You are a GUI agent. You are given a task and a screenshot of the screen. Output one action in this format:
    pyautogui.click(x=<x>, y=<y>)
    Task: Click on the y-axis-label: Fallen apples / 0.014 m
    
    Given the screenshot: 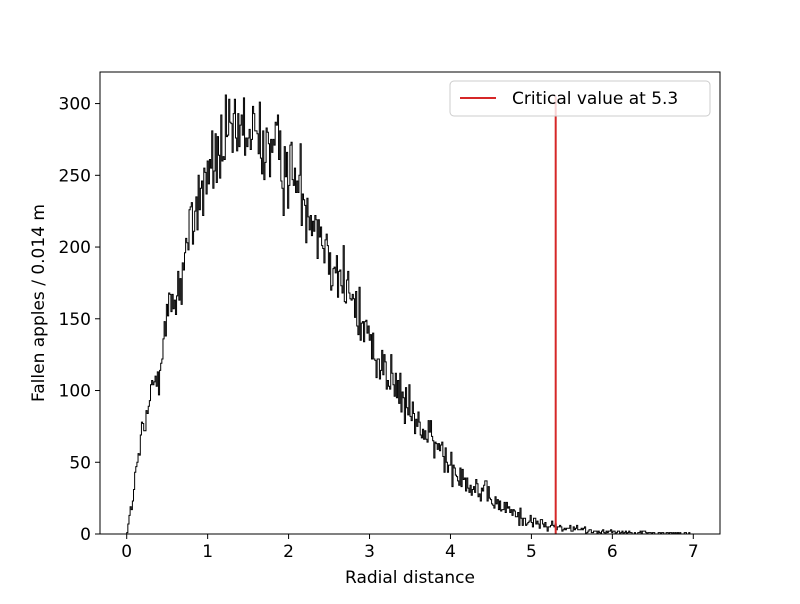 What is the action you would take?
    pyautogui.click(x=39, y=303)
    